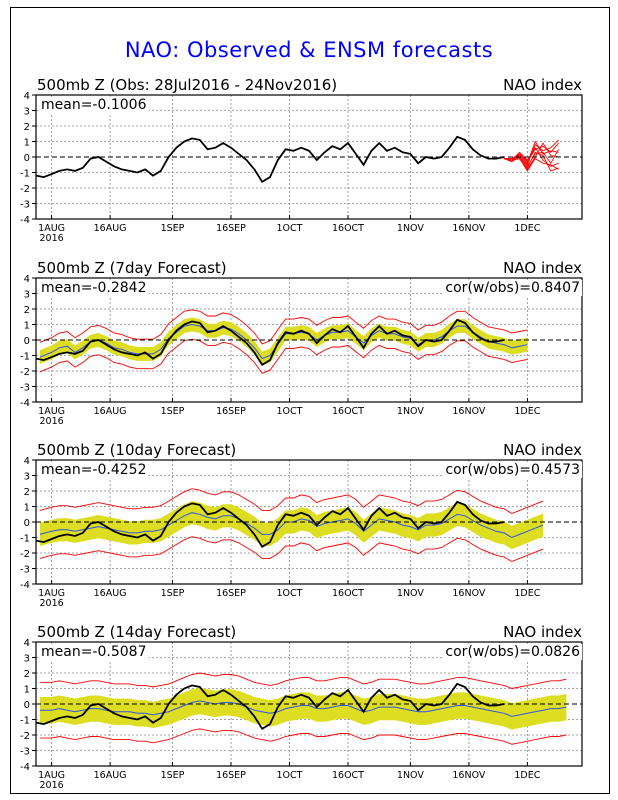  I want to click on panel-heading: 500mb Z (7day Forecast), so click(132, 268).